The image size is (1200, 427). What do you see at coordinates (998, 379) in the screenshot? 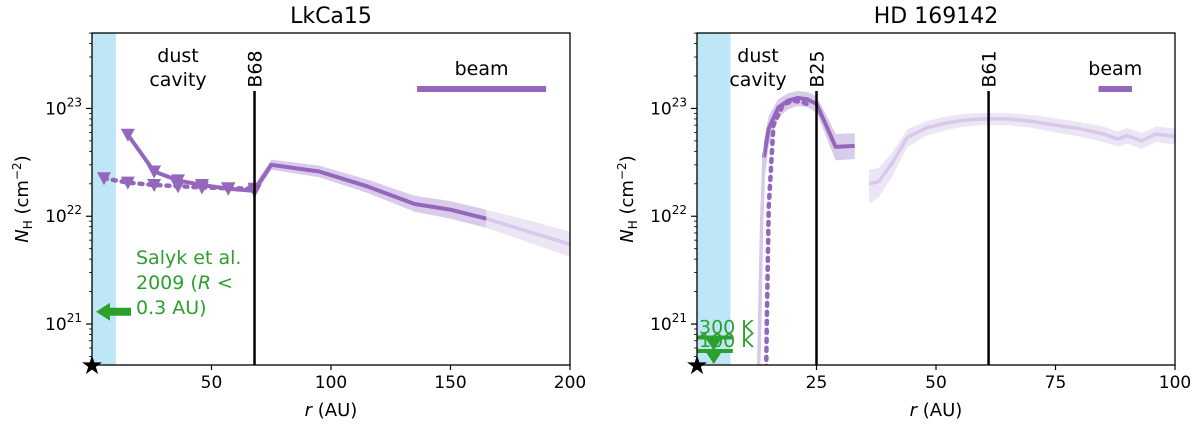
I see `x-ticks: 25 50 75 100` at bounding box center [998, 379].